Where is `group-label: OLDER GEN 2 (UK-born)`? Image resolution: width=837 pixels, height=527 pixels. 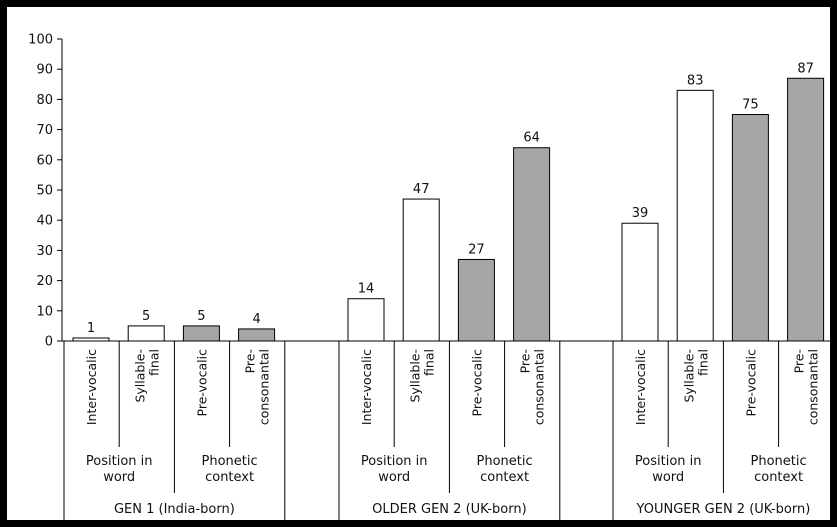
group-label: OLDER GEN 2 (UK-born) is located at coordinates (449, 509).